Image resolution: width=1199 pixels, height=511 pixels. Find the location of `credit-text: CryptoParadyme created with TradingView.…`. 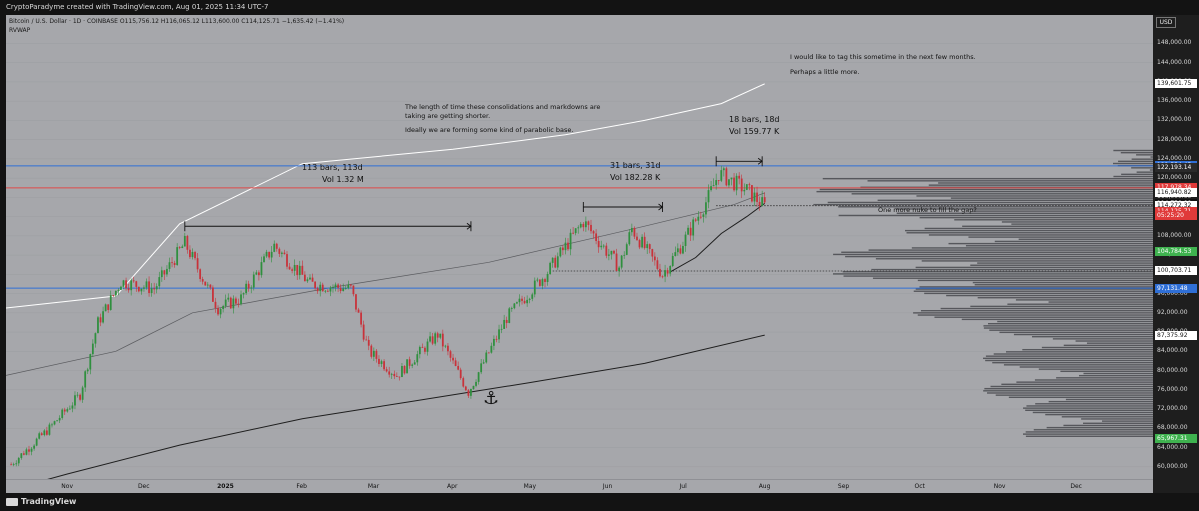

credit-text: CryptoParadyme created with TradingView.… is located at coordinates (137, 7).